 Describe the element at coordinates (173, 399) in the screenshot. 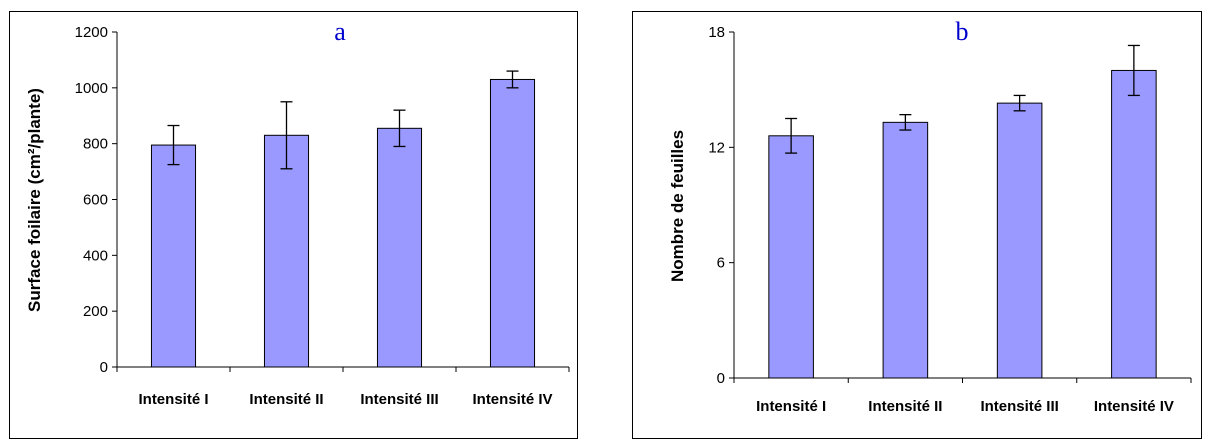

I see `chart-a-category-label: Intensité I` at that location.